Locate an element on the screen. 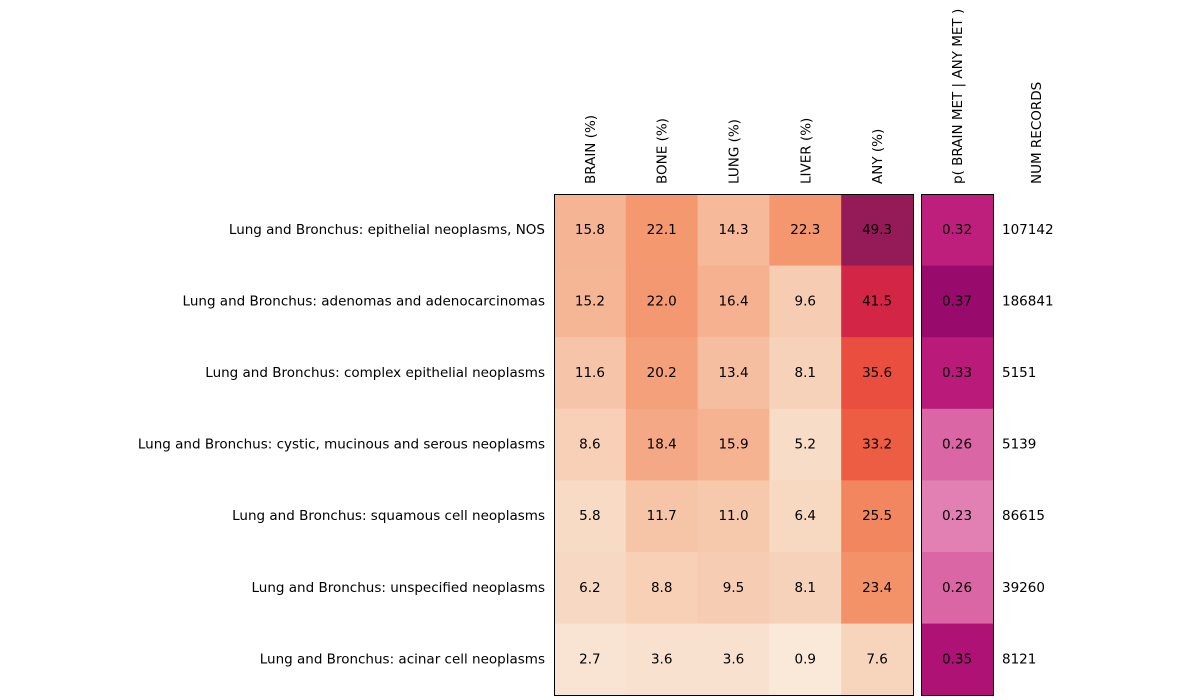 Image resolution: width=1200 pixels, height=700 pixels. p-cell-value-label: 0.26 is located at coordinates (957, 588).